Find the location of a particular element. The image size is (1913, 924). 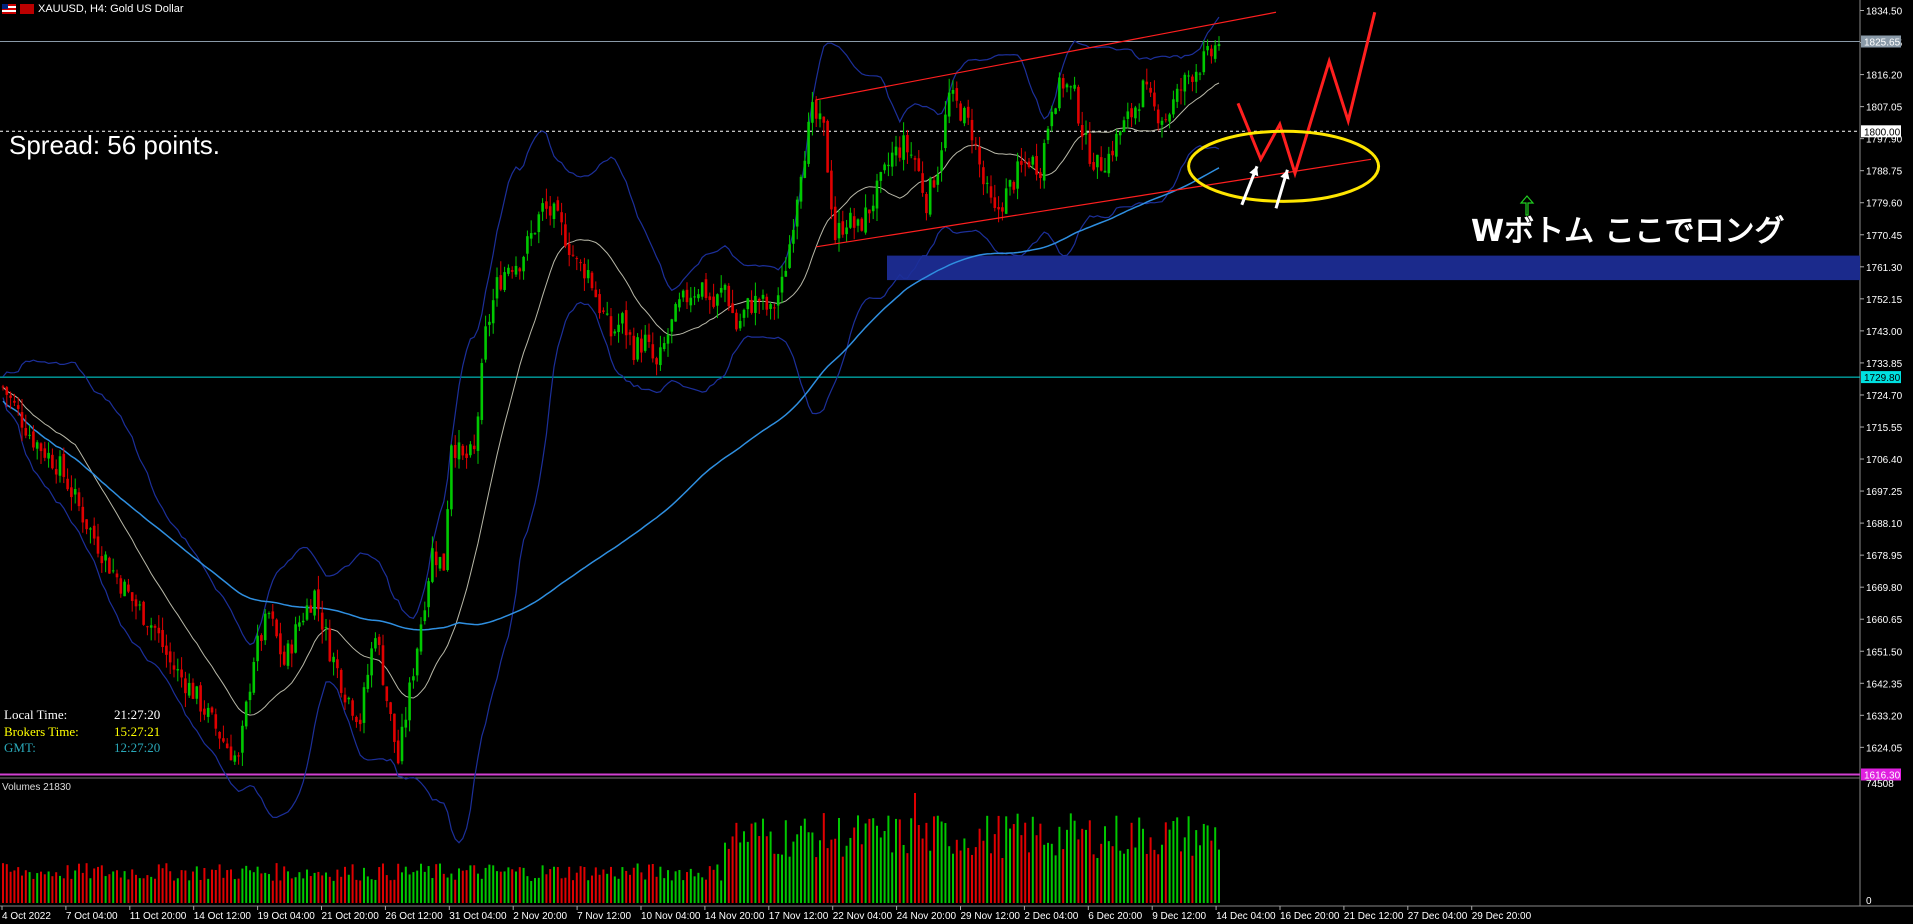

y-tick-label: 1697.25 is located at coordinates (1884, 492).